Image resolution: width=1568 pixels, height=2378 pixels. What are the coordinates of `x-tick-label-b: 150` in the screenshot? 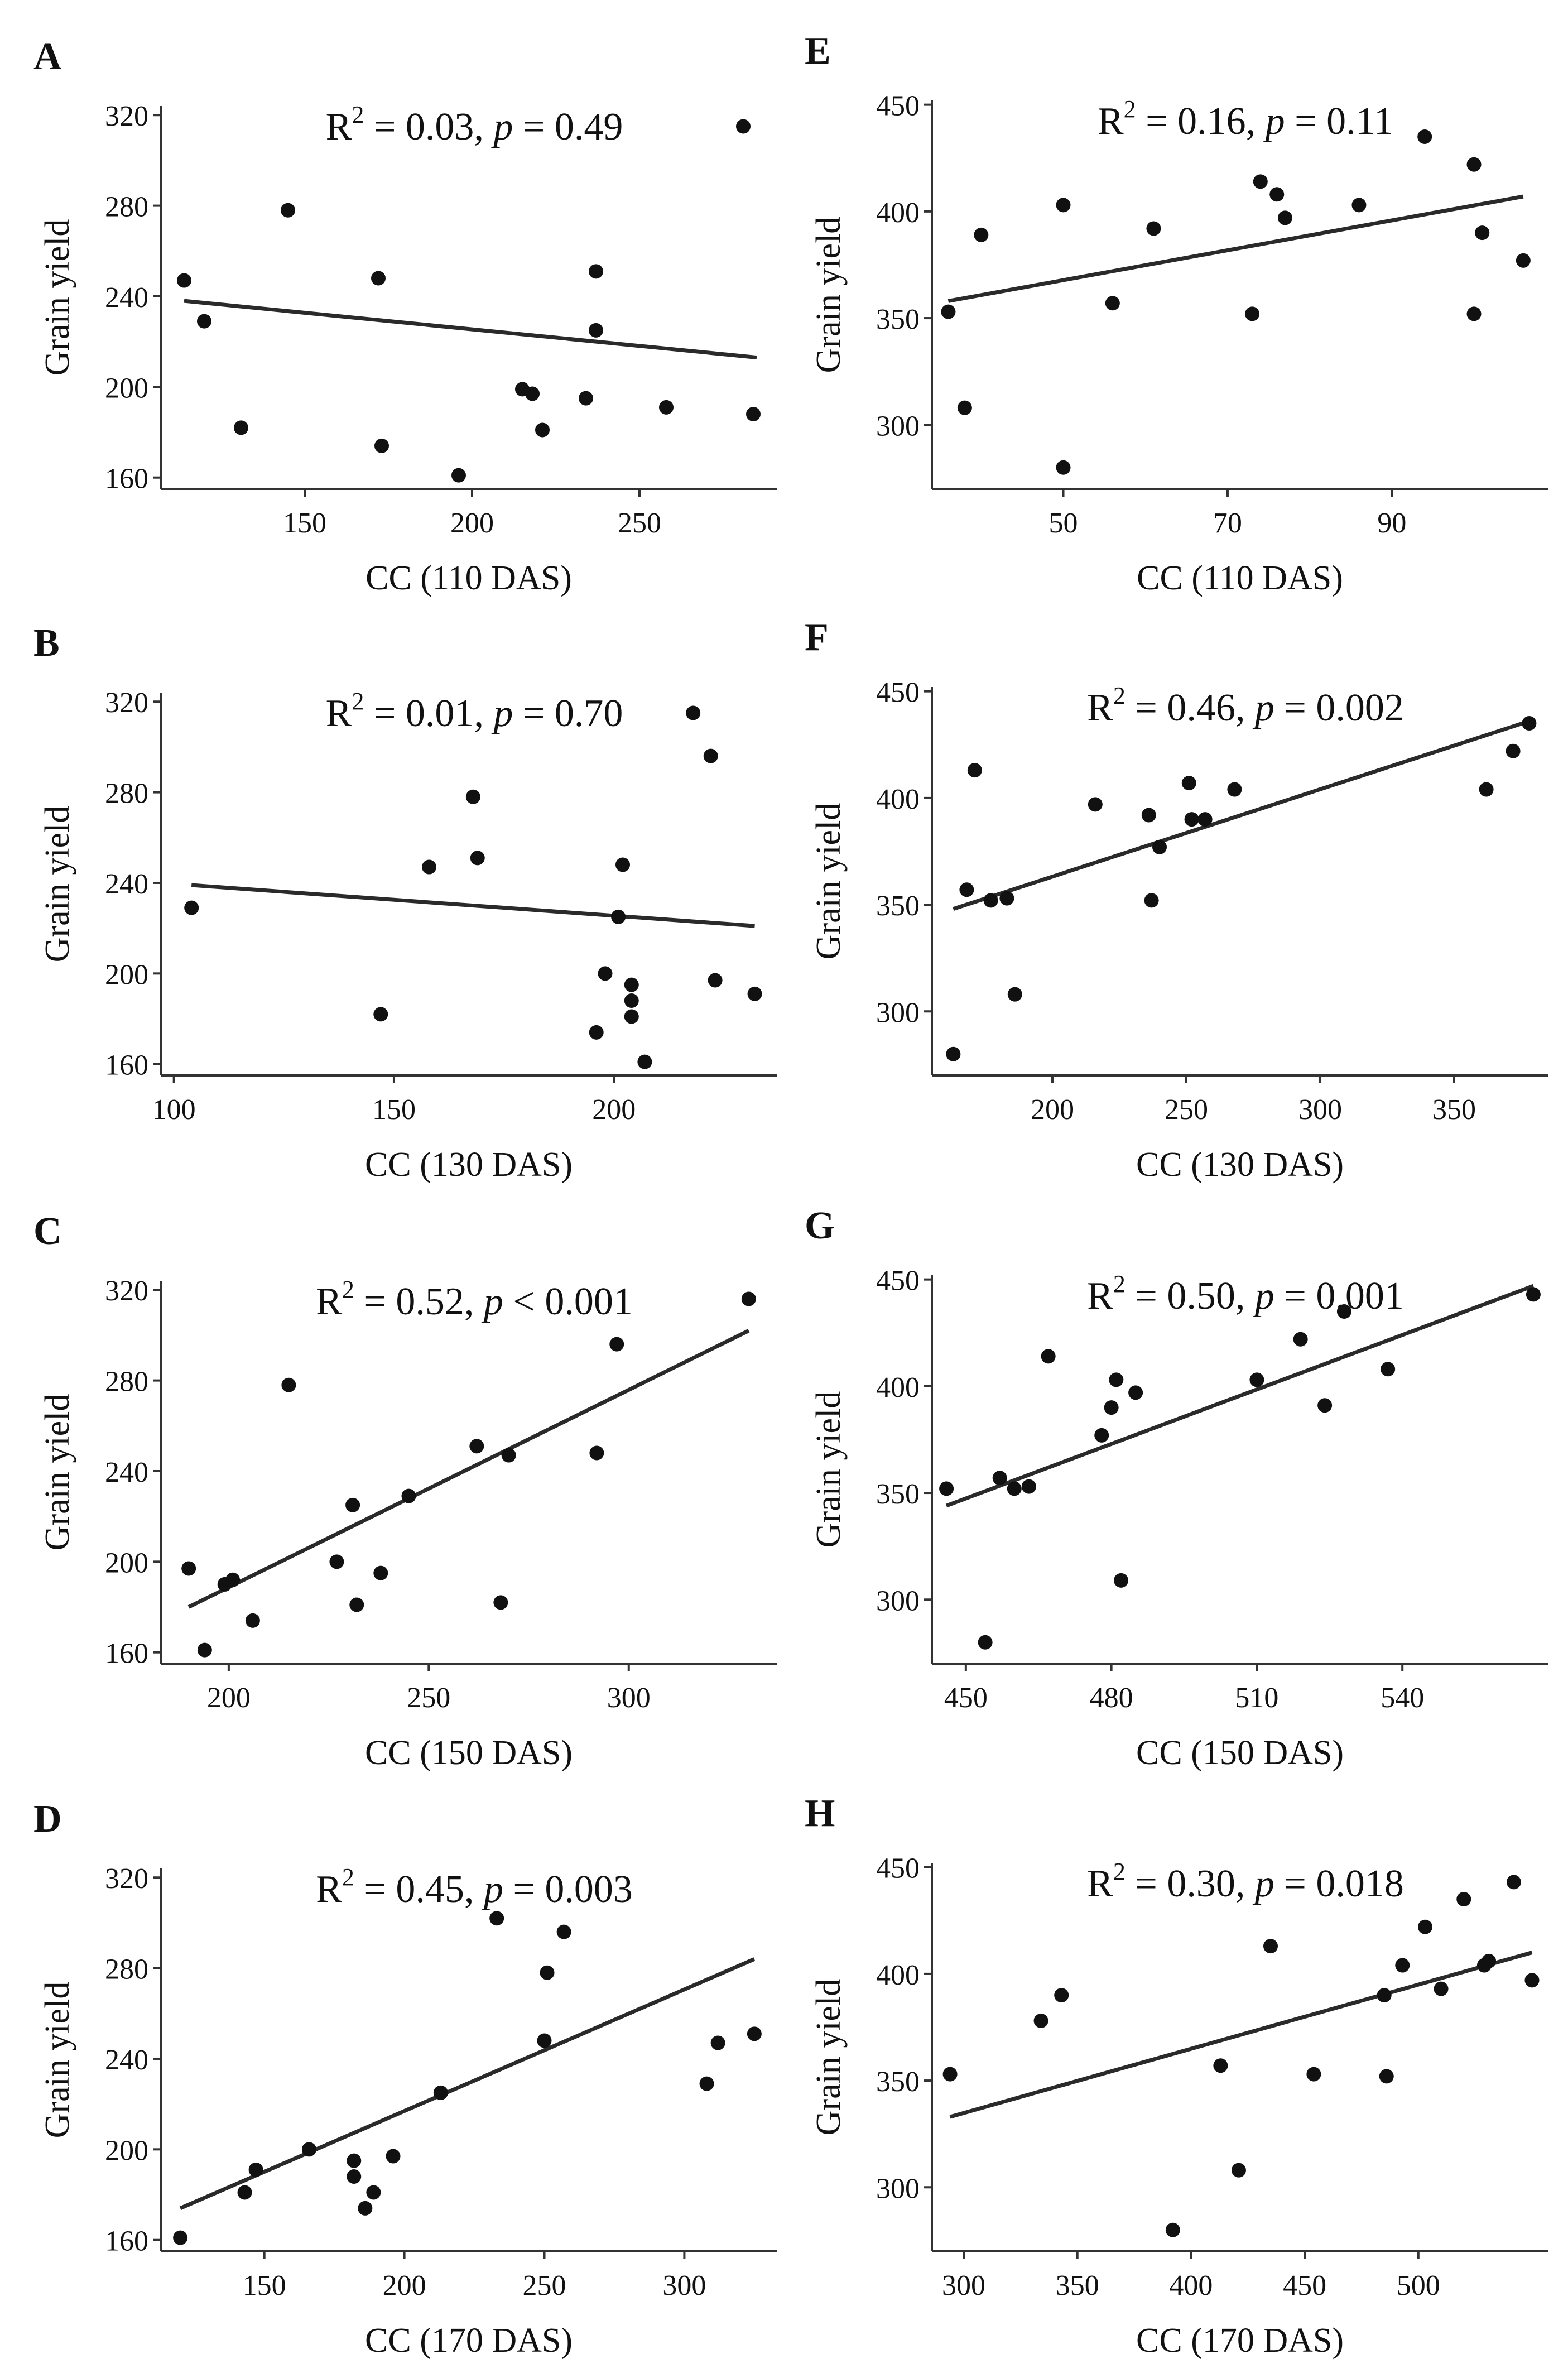 It's located at (394, 1110).